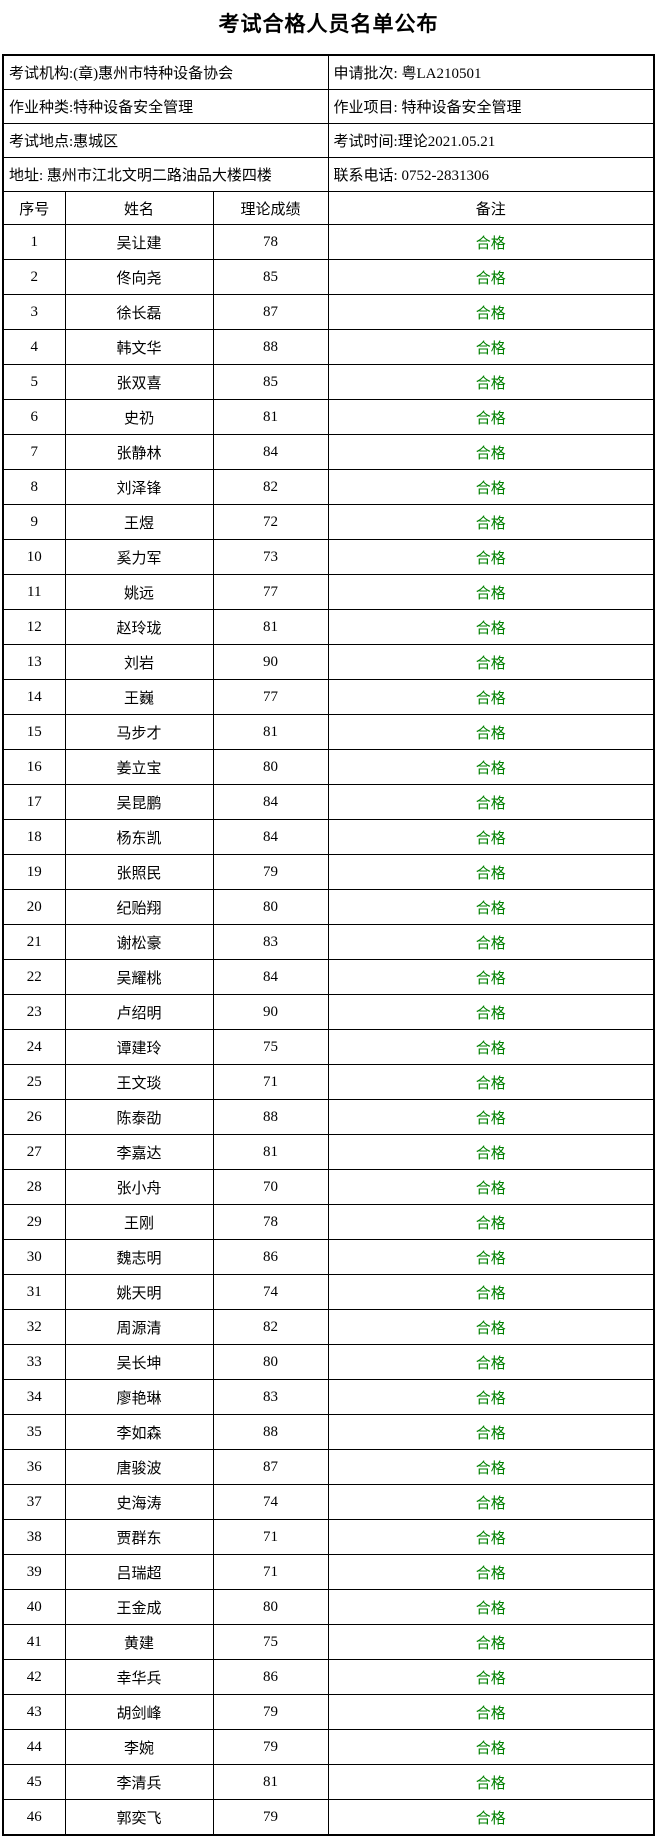  What do you see at coordinates (328, 1012) in the screenshot?
I see `table-row: 23 卢绍明 90 合格` at bounding box center [328, 1012].